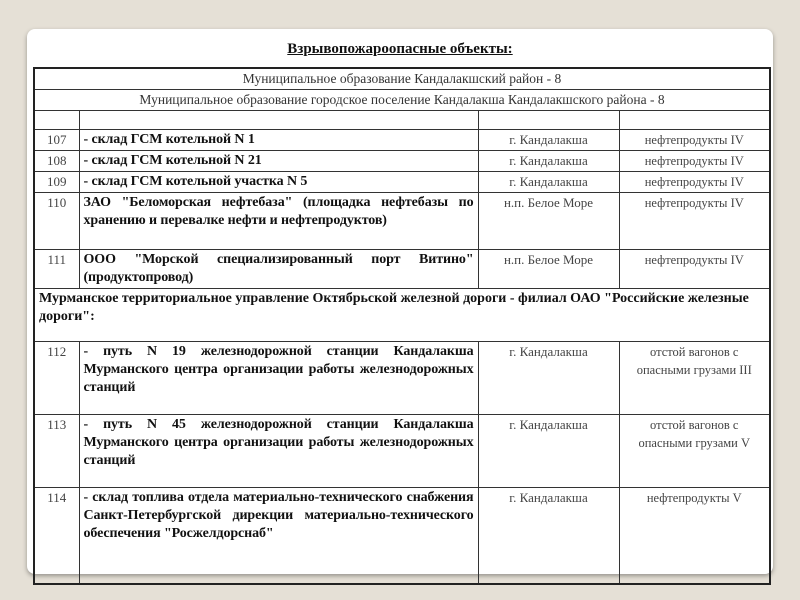 The image size is (800, 600). What do you see at coordinates (56, 140) in the screenshot?
I see `row-number: 107` at bounding box center [56, 140].